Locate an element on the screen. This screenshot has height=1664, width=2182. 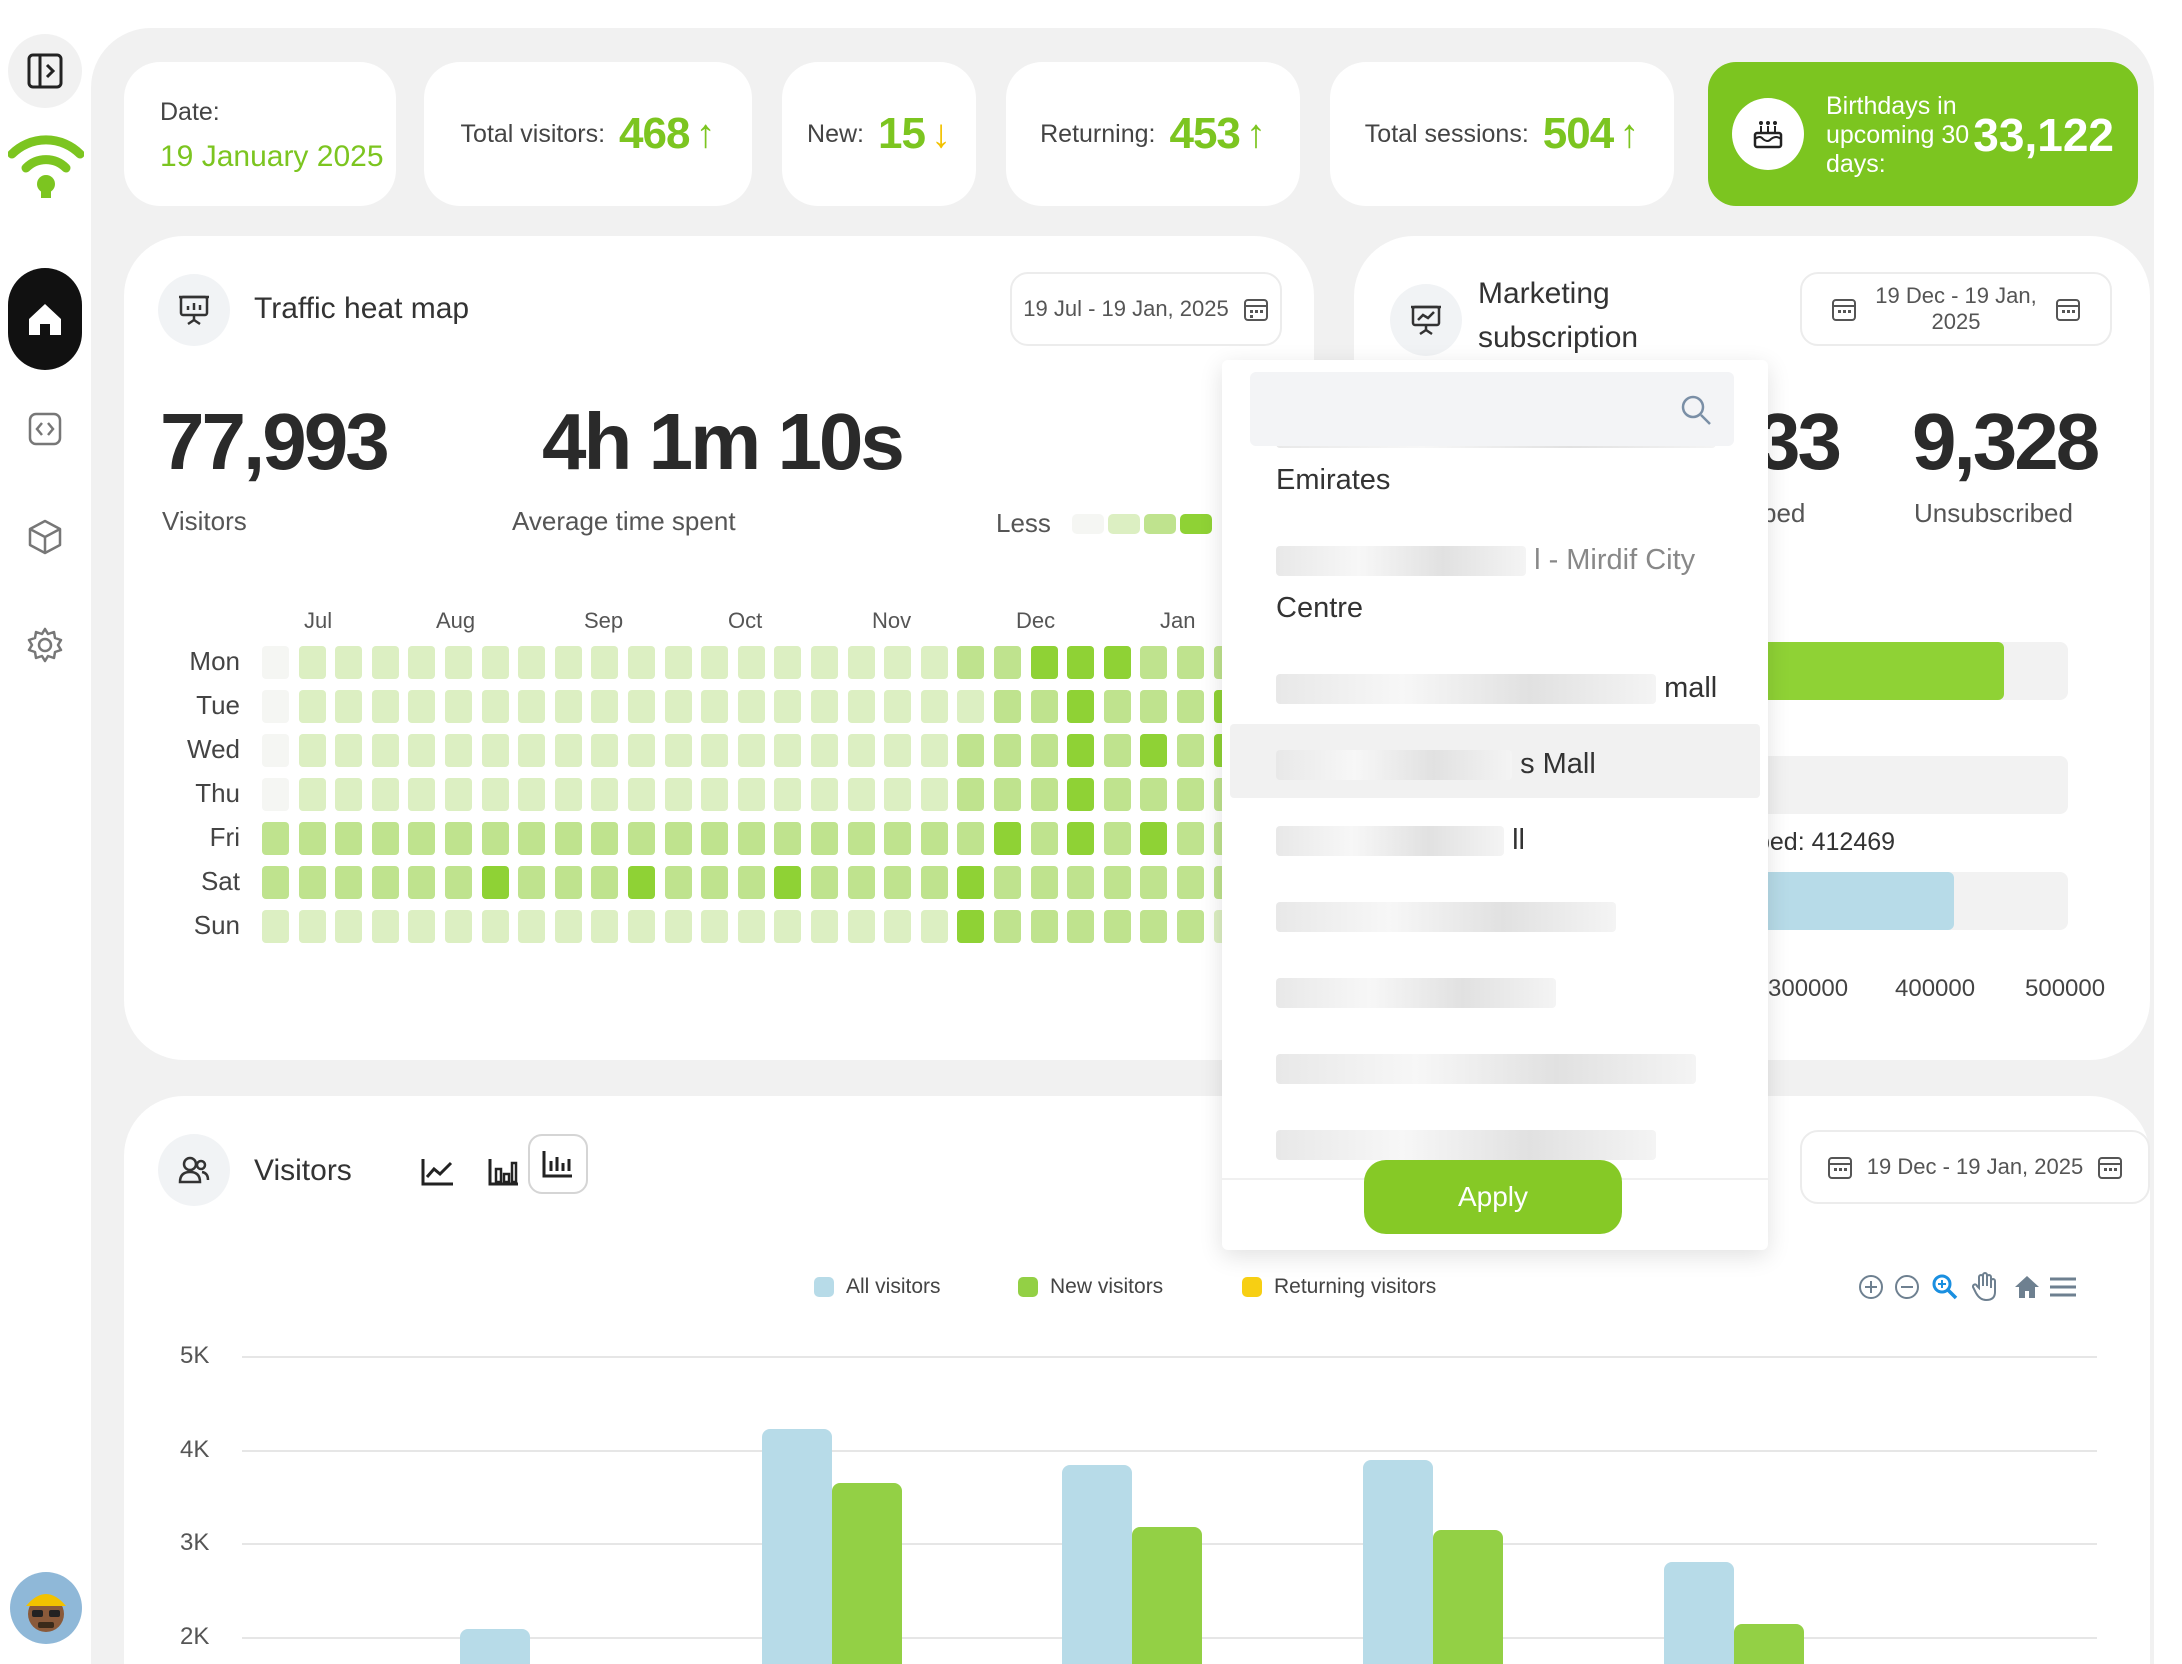
column-chart-toggle is located at coordinates (558, 1164).